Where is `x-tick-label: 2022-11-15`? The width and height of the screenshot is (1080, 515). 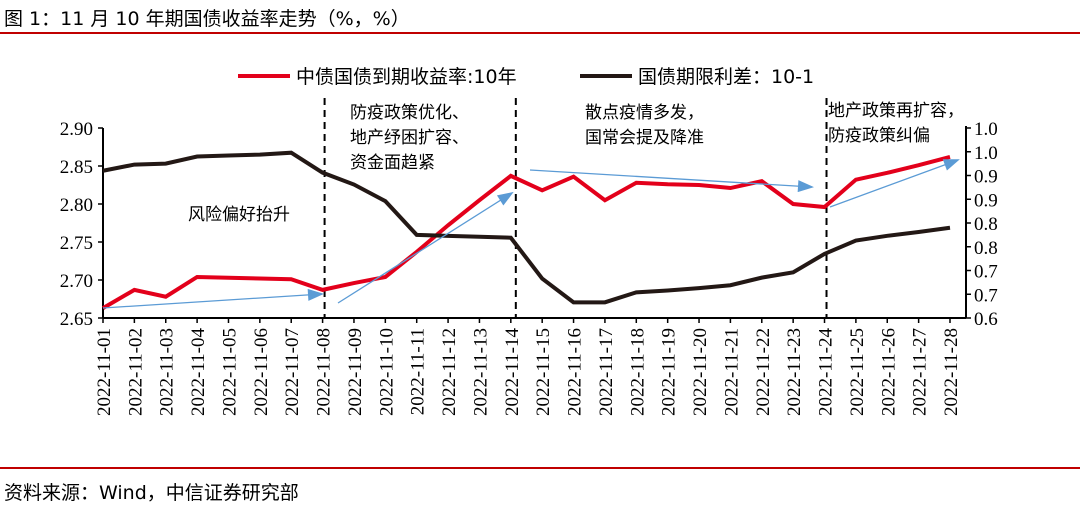
x-tick-label: 2022-11-15 is located at coordinates (543, 372).